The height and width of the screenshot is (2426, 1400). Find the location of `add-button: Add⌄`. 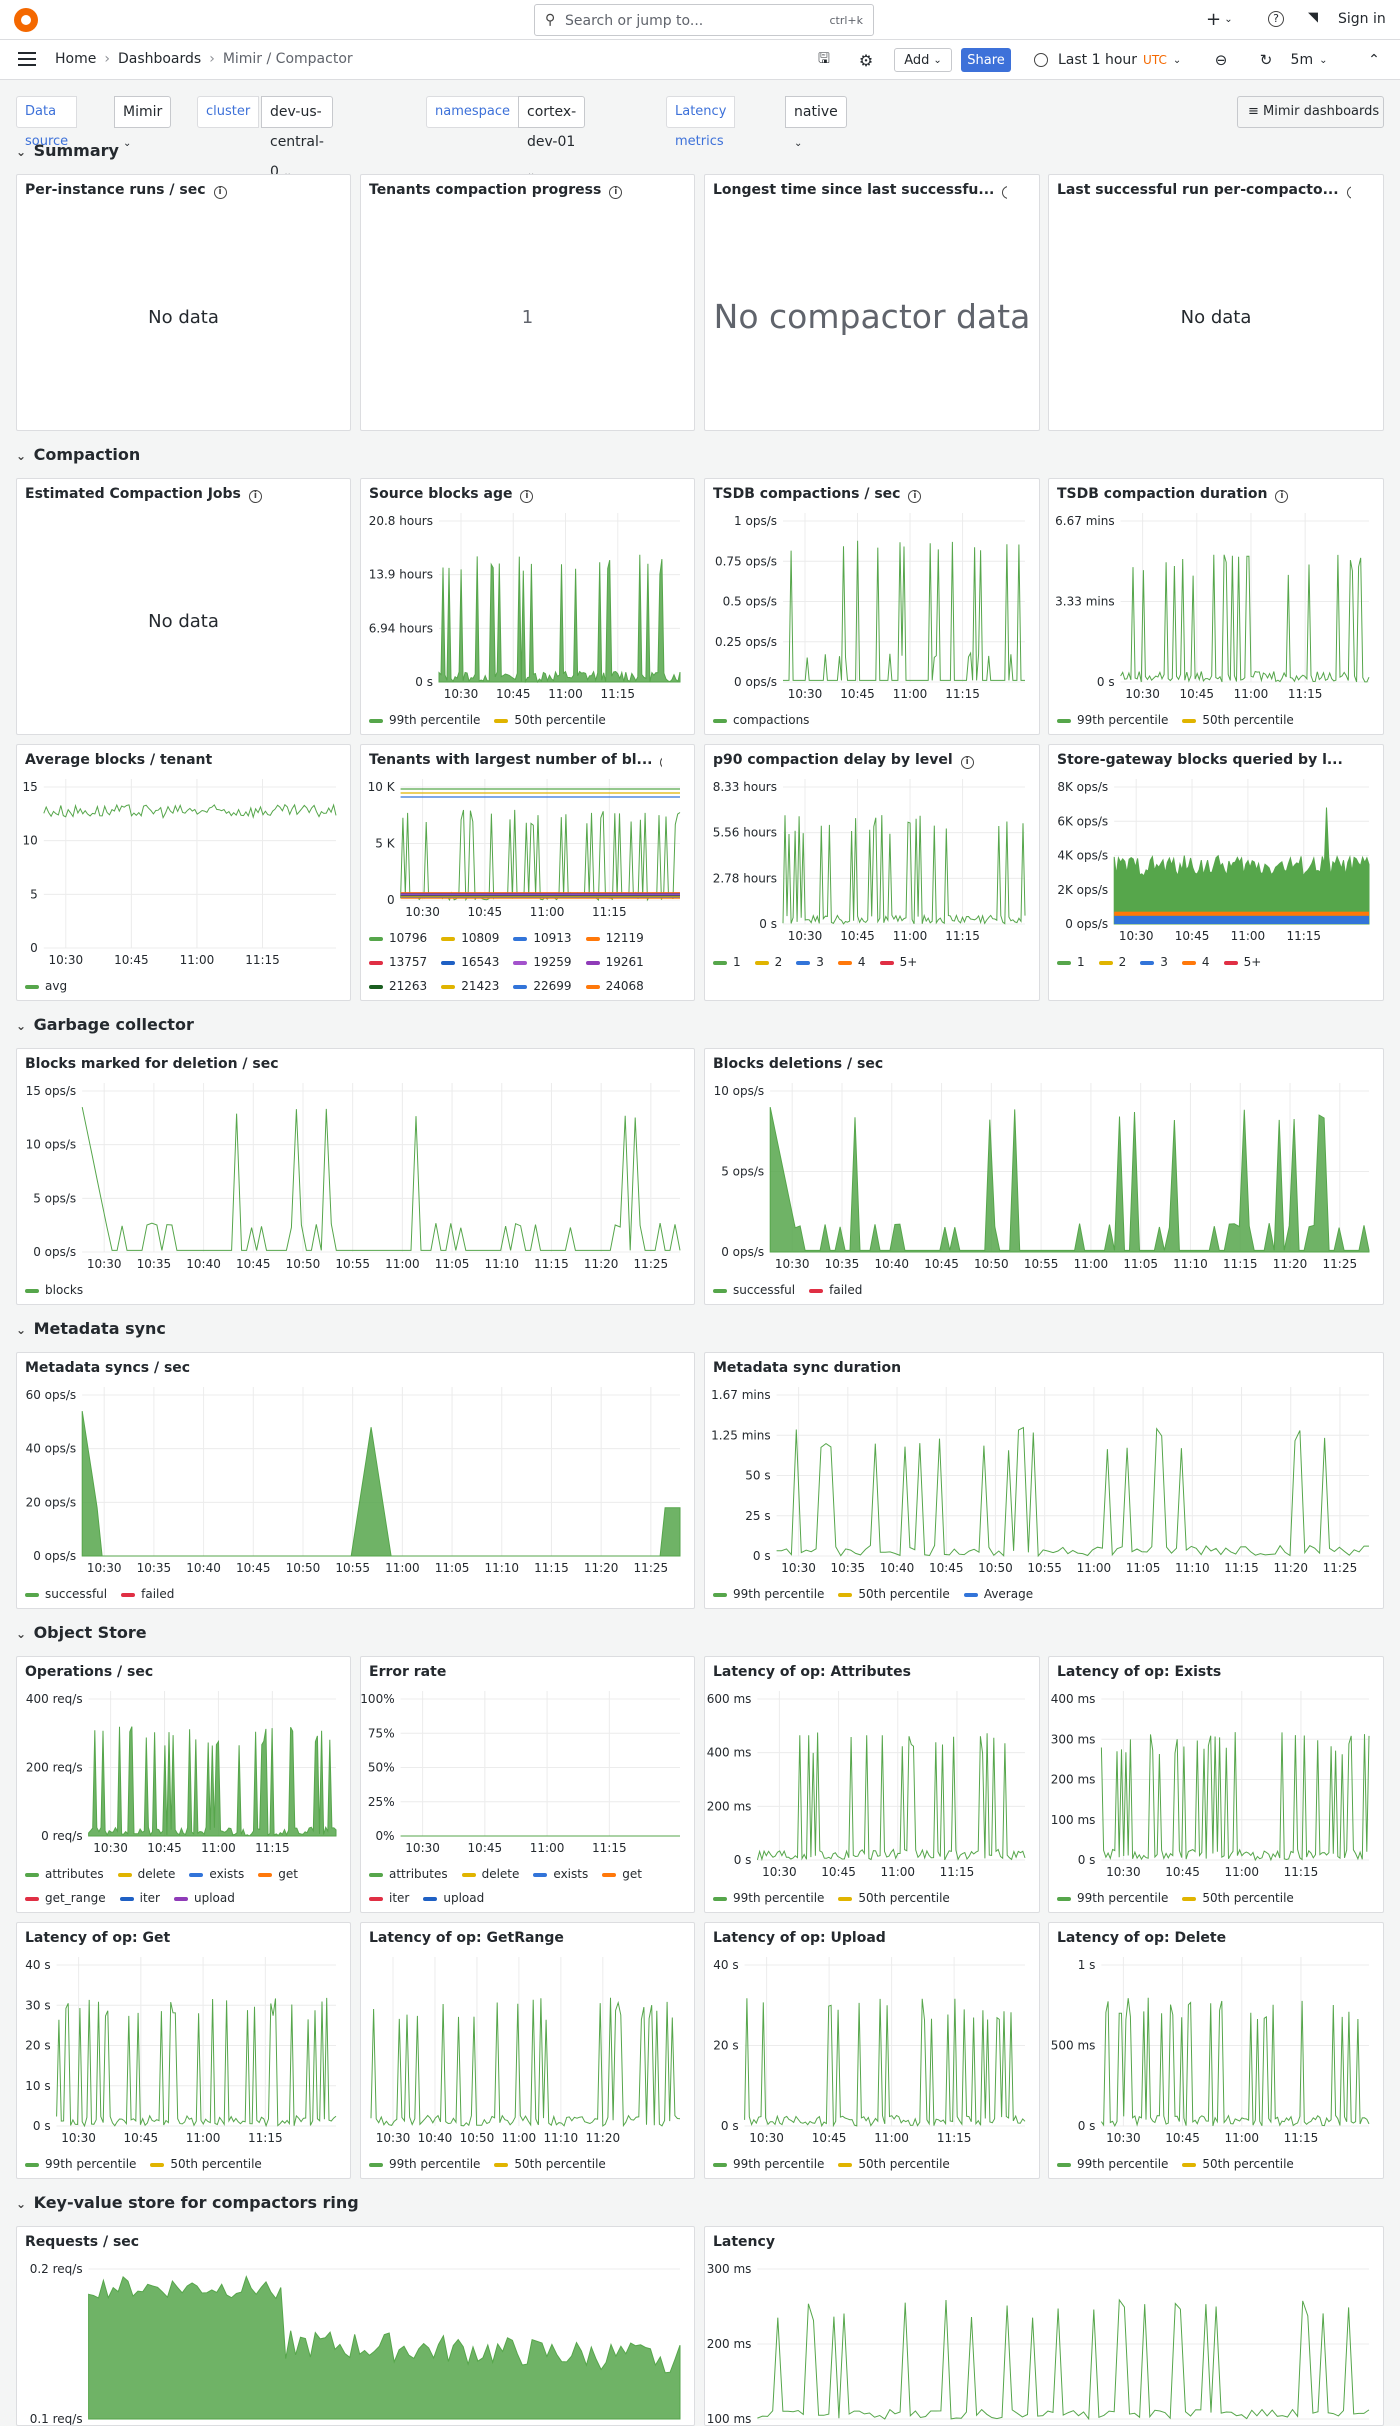

add-button: Add⌄ is located at coordinates (923, 60).